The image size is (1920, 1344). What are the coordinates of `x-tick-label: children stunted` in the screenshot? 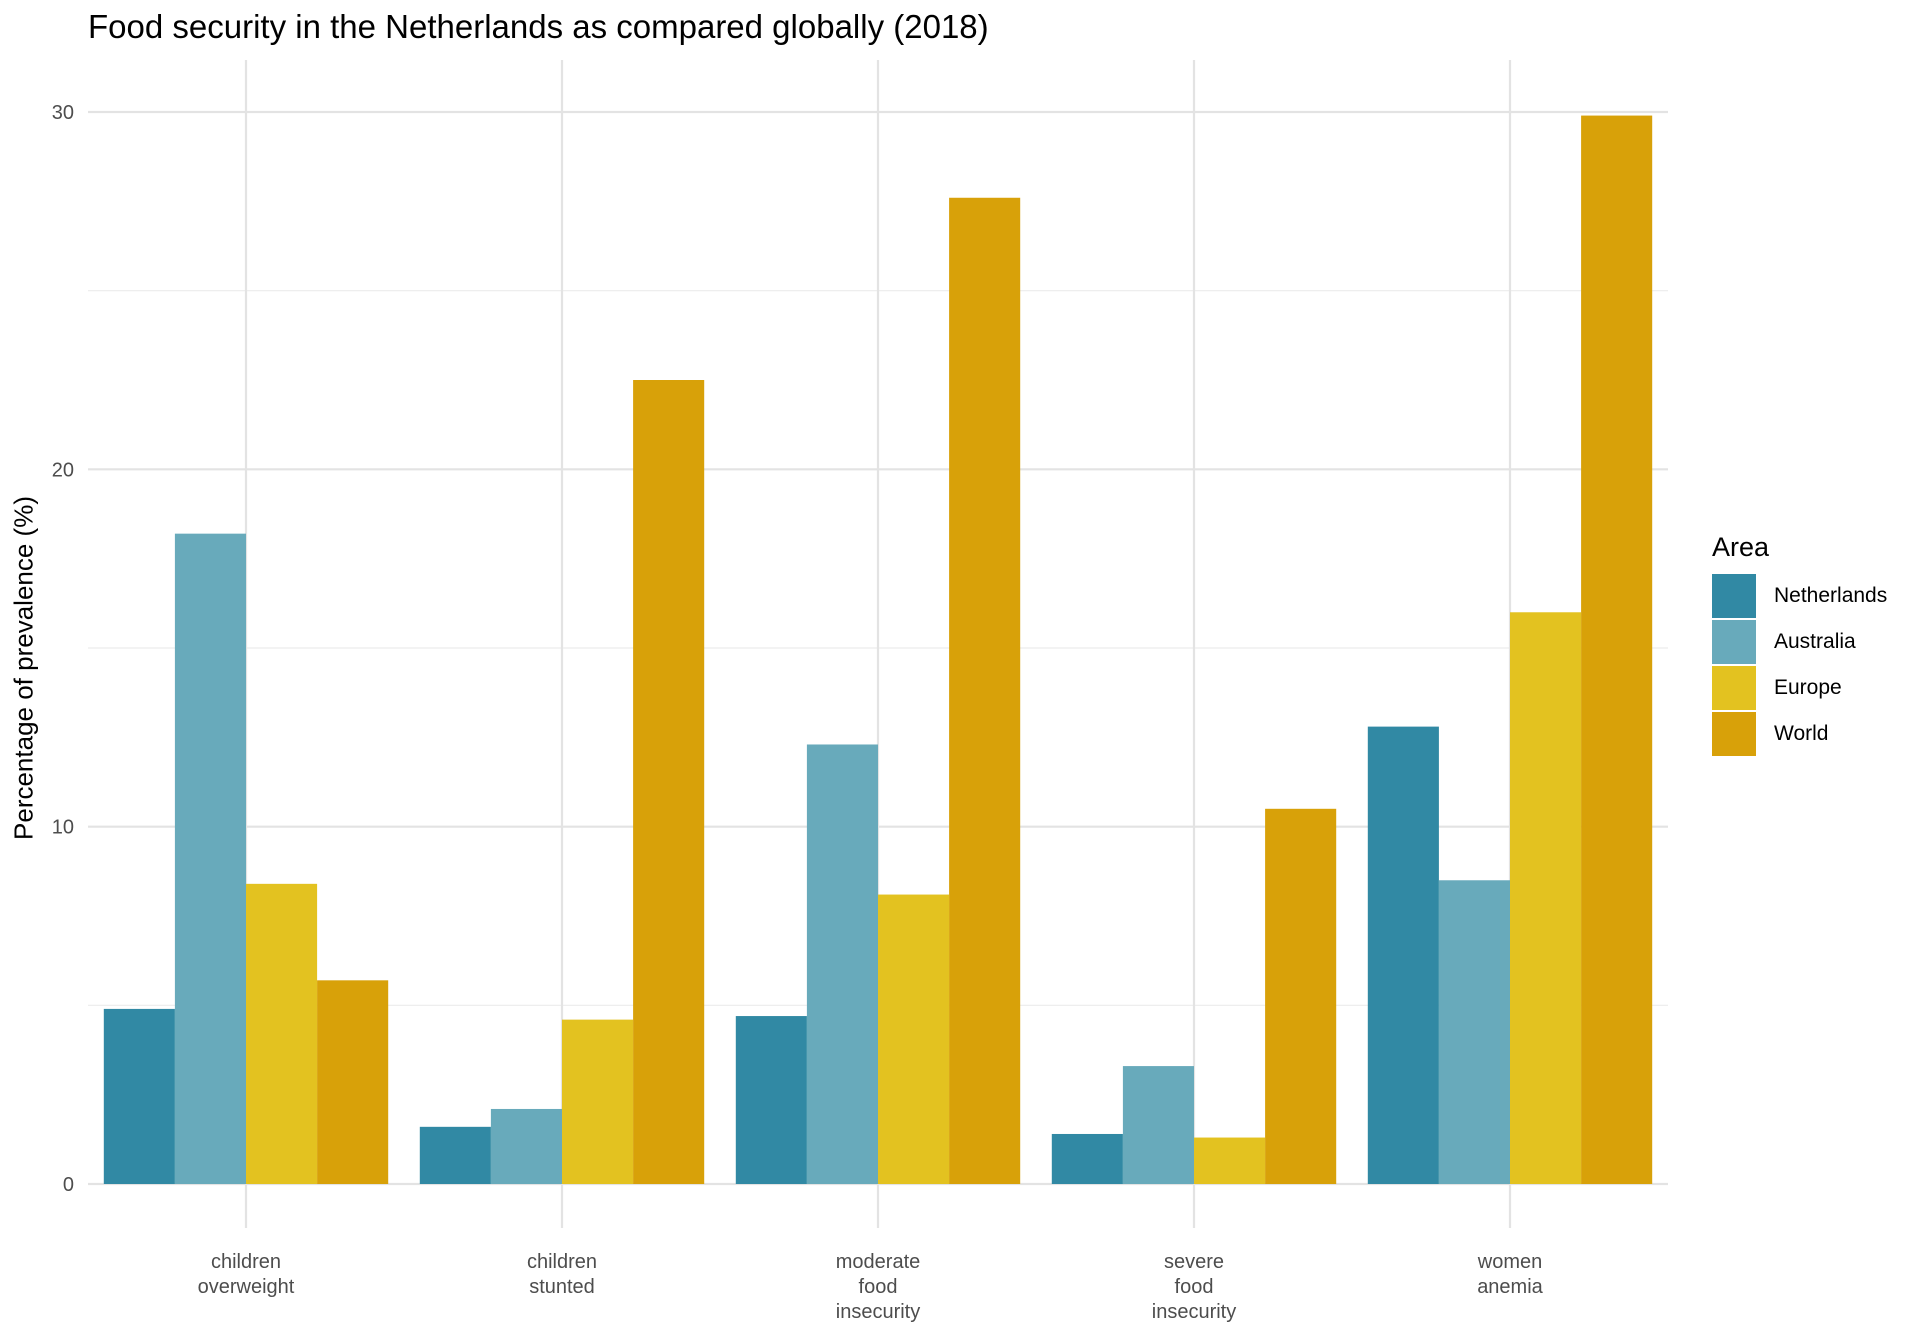 It's located at (562, 1274).